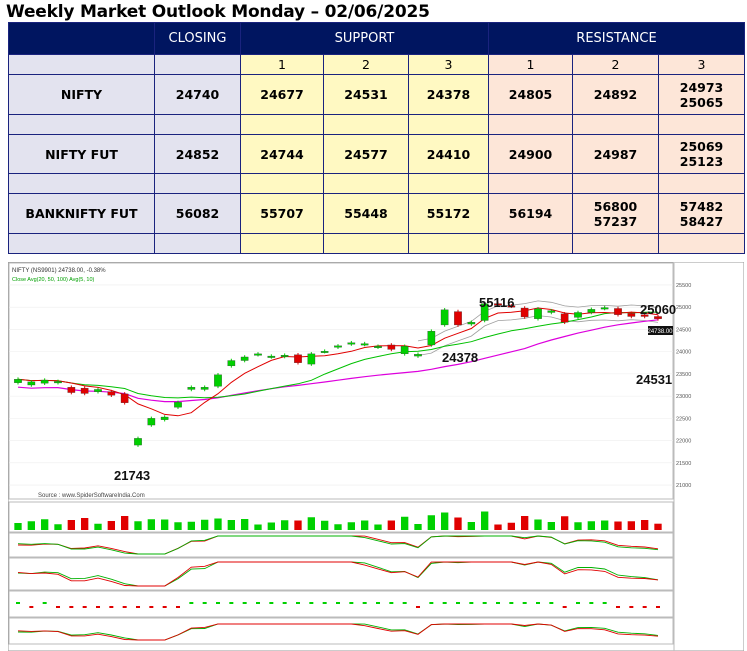 Image resolution: width=747 pixels, height=651 pixels. Describe the element at coordinates (702, 213) in the screenshot. I see `row-r3: 57482 58427` at that location.